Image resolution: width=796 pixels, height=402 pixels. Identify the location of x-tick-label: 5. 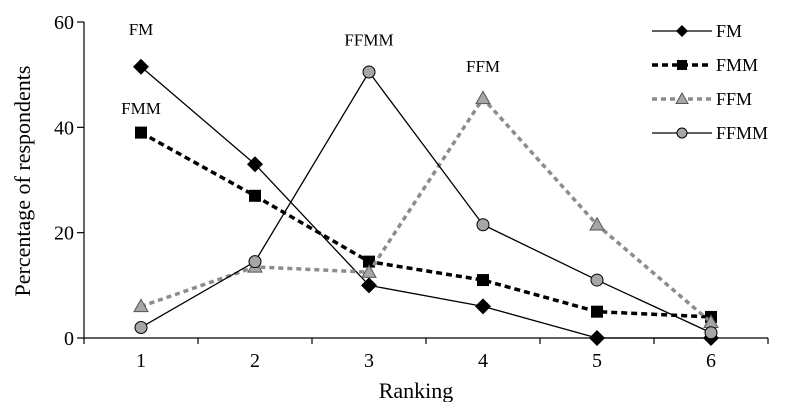
(597, 361).